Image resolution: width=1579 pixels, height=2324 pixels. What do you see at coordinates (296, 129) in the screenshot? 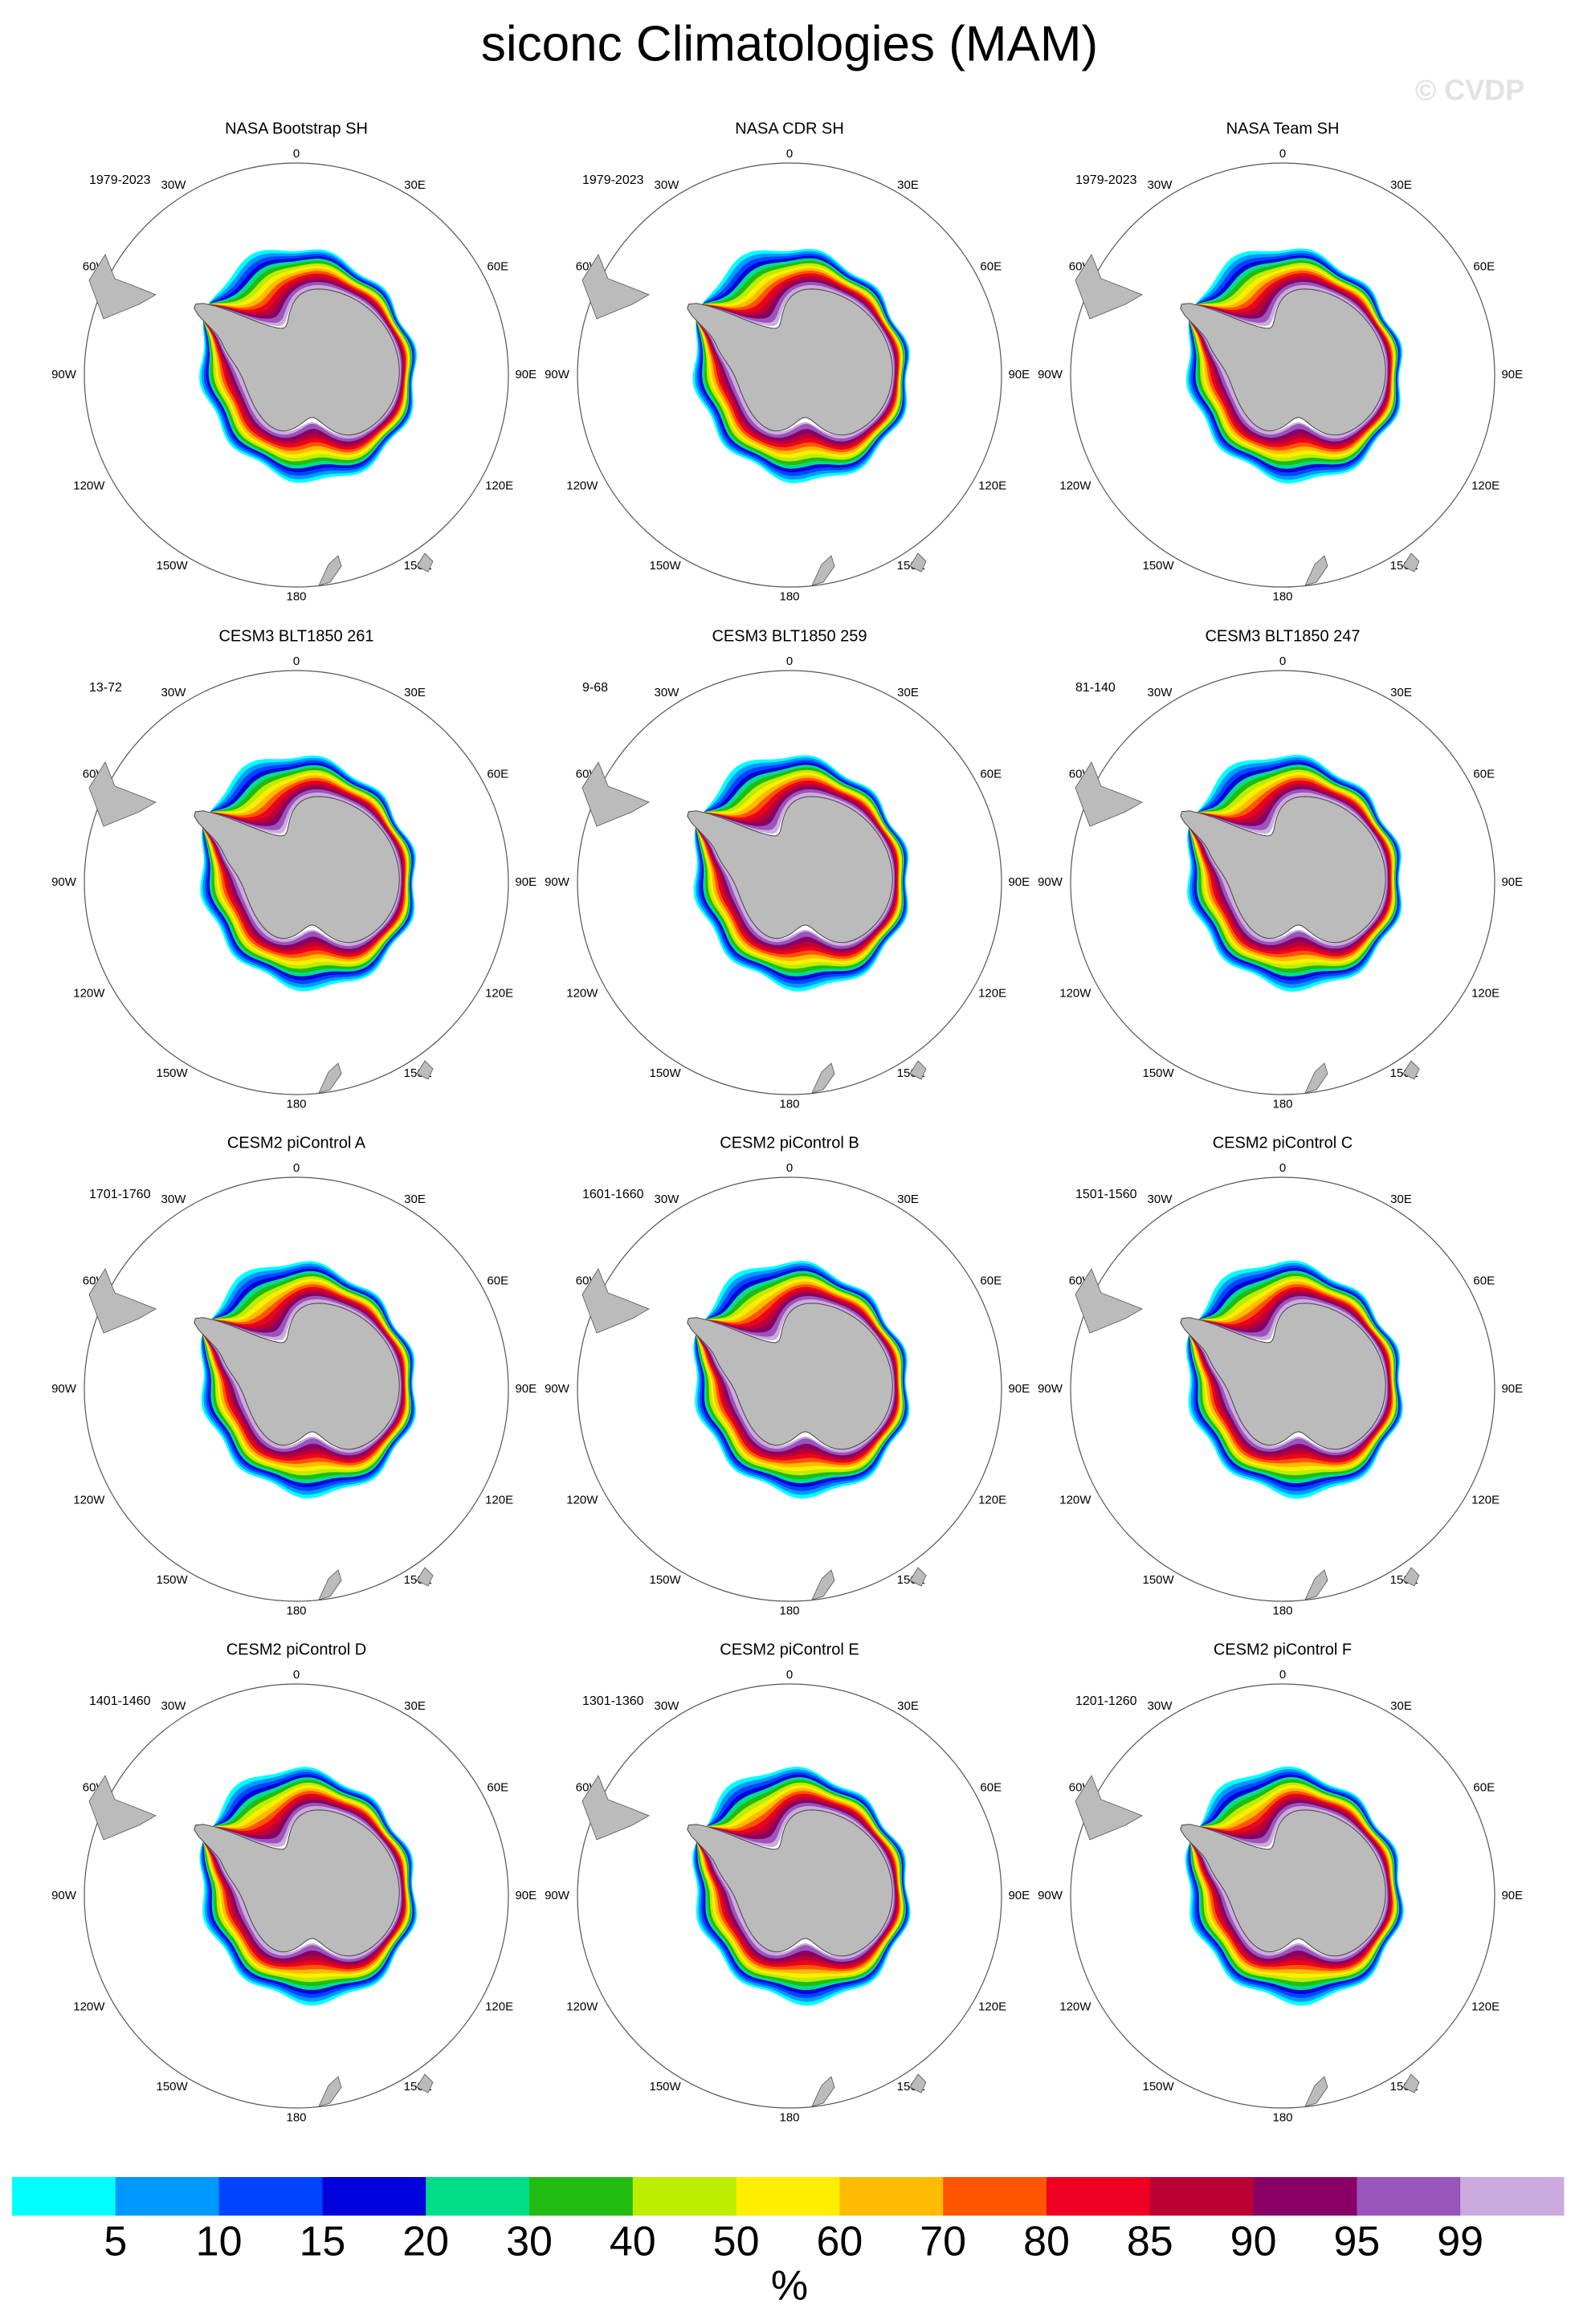
I see `panel-title: NASA Bootstrap SH` at bounding box center [296, 129].